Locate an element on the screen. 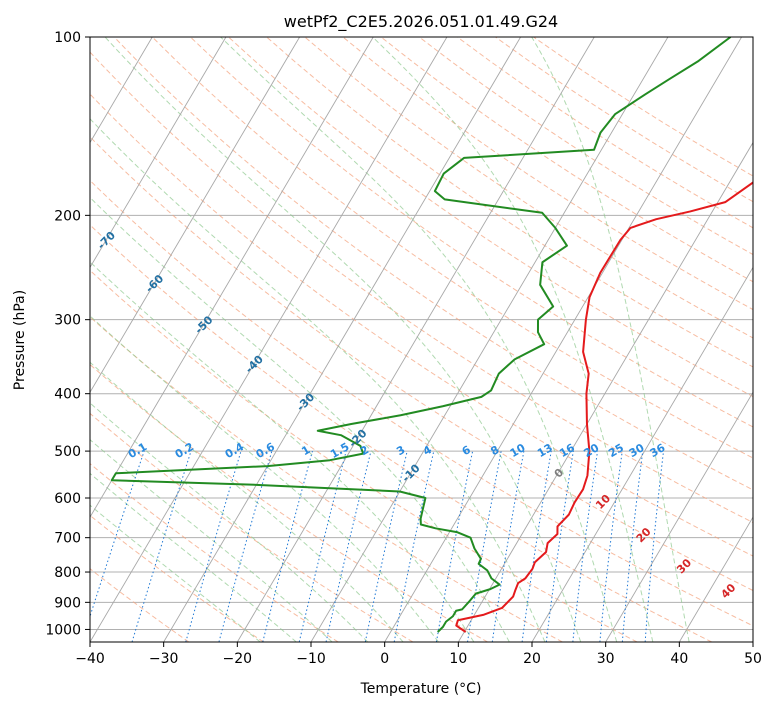  chart-title: wetPf2_C2E5.2026.051.01.49.G24 is located at coordinates (421, 22).